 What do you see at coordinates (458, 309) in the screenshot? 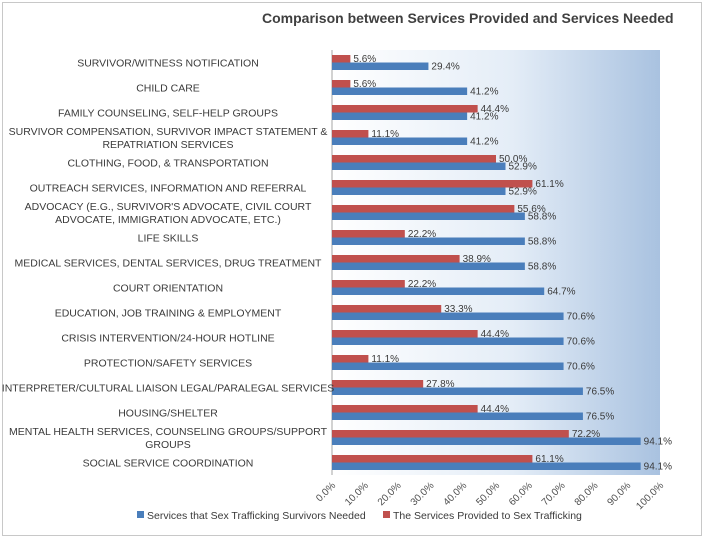
I see `data-label-provided: 33.3%` at bounding box center [458, 309].